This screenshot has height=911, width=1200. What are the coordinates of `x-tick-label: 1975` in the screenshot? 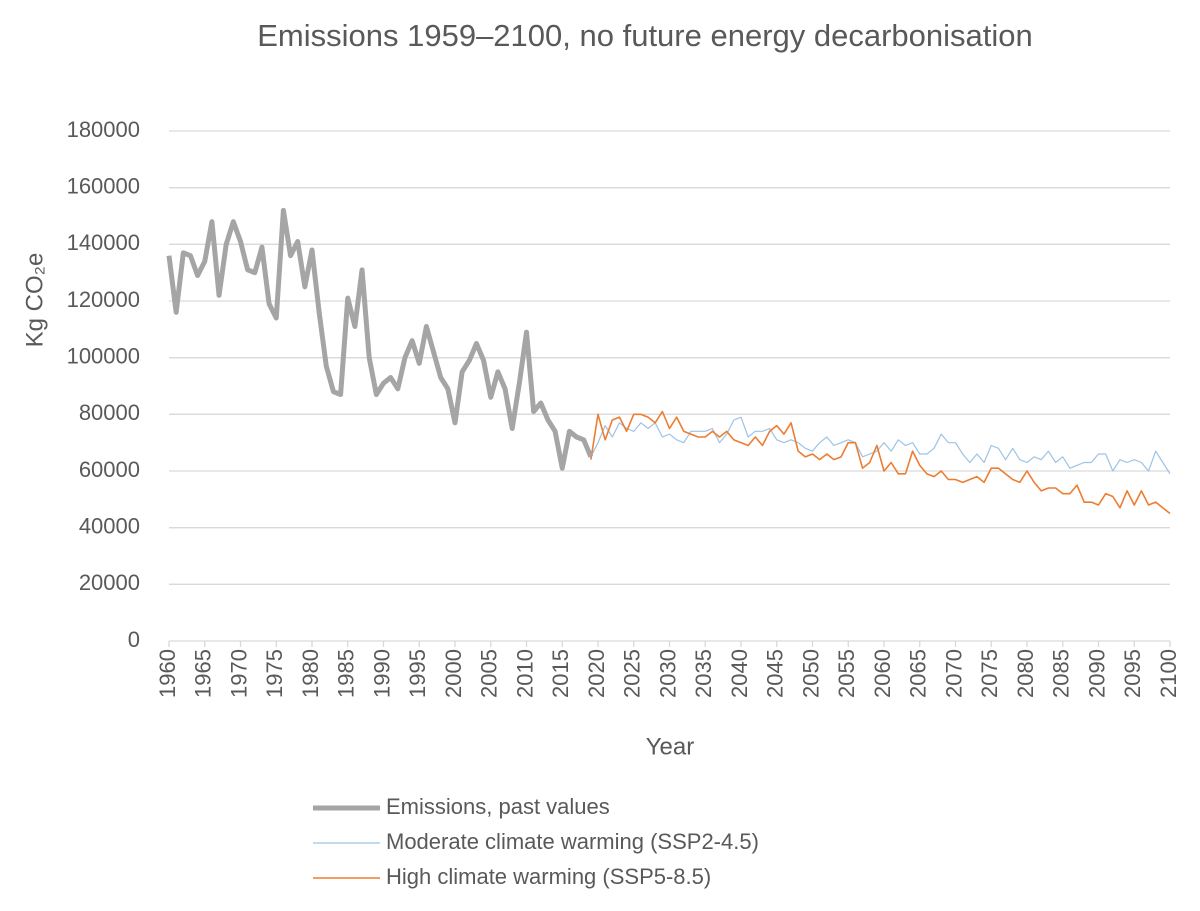 It's located at (274, 673).